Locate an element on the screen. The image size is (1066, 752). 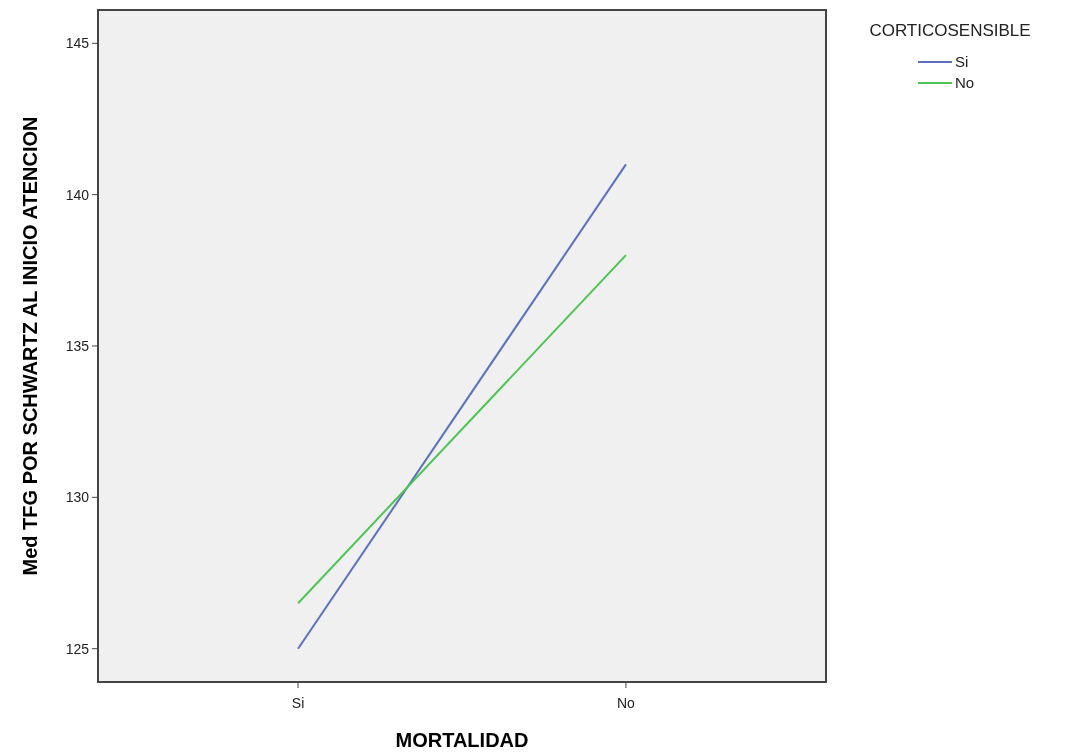
x-axis-title: MORTALIDAD is located at coordinates (462, 740).